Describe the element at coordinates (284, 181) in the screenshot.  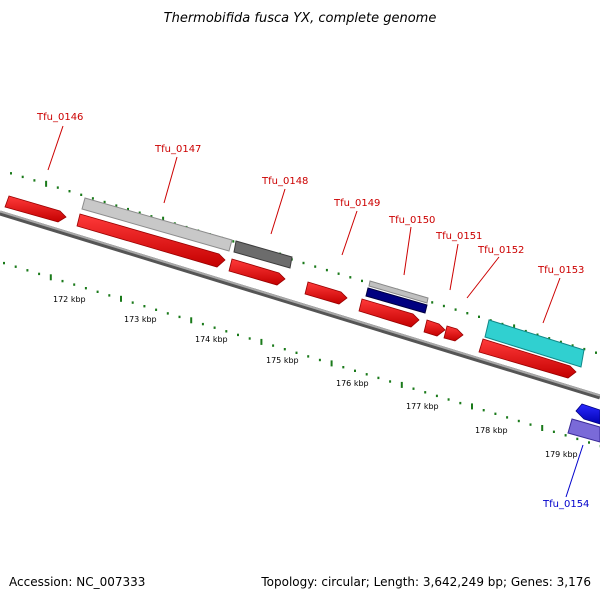
I see `gene-label-tfu-0148: Tfu_0148` at that location.